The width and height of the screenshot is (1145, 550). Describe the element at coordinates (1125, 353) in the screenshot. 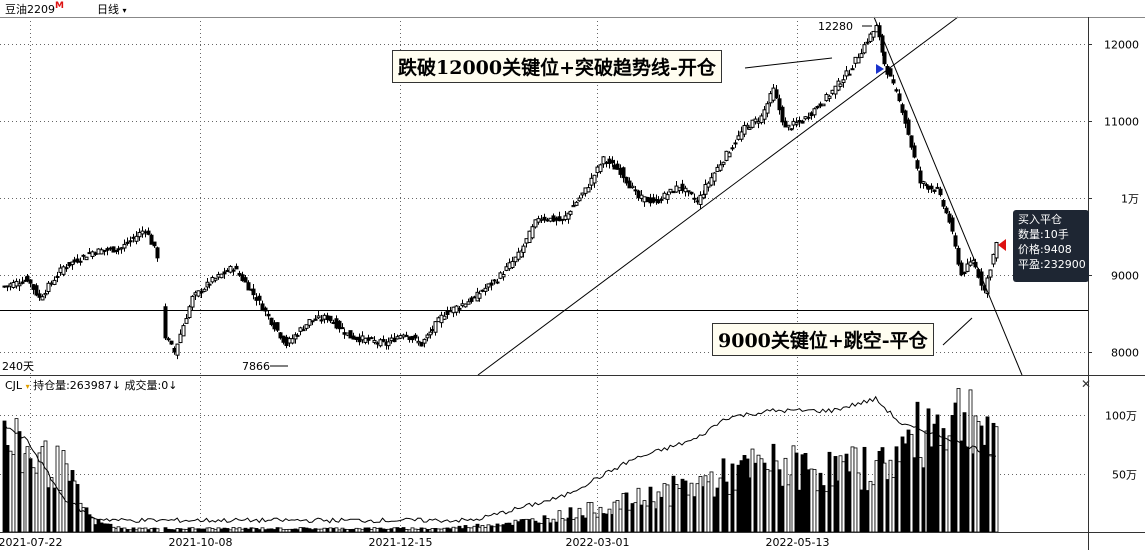

I see `price-tick-label: 8000` at that location.